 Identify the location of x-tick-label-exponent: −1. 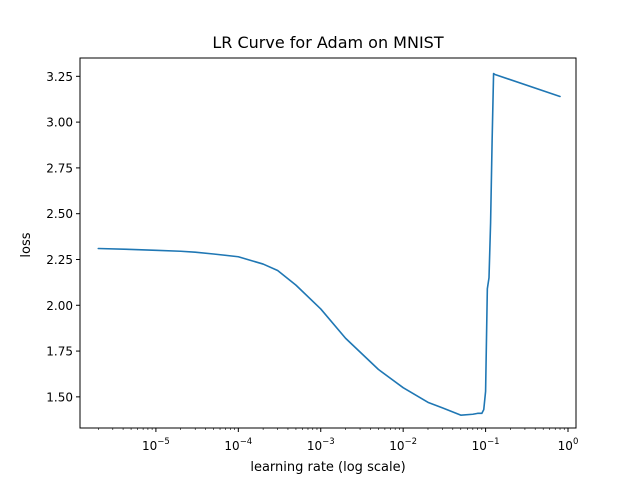
(493, 442).